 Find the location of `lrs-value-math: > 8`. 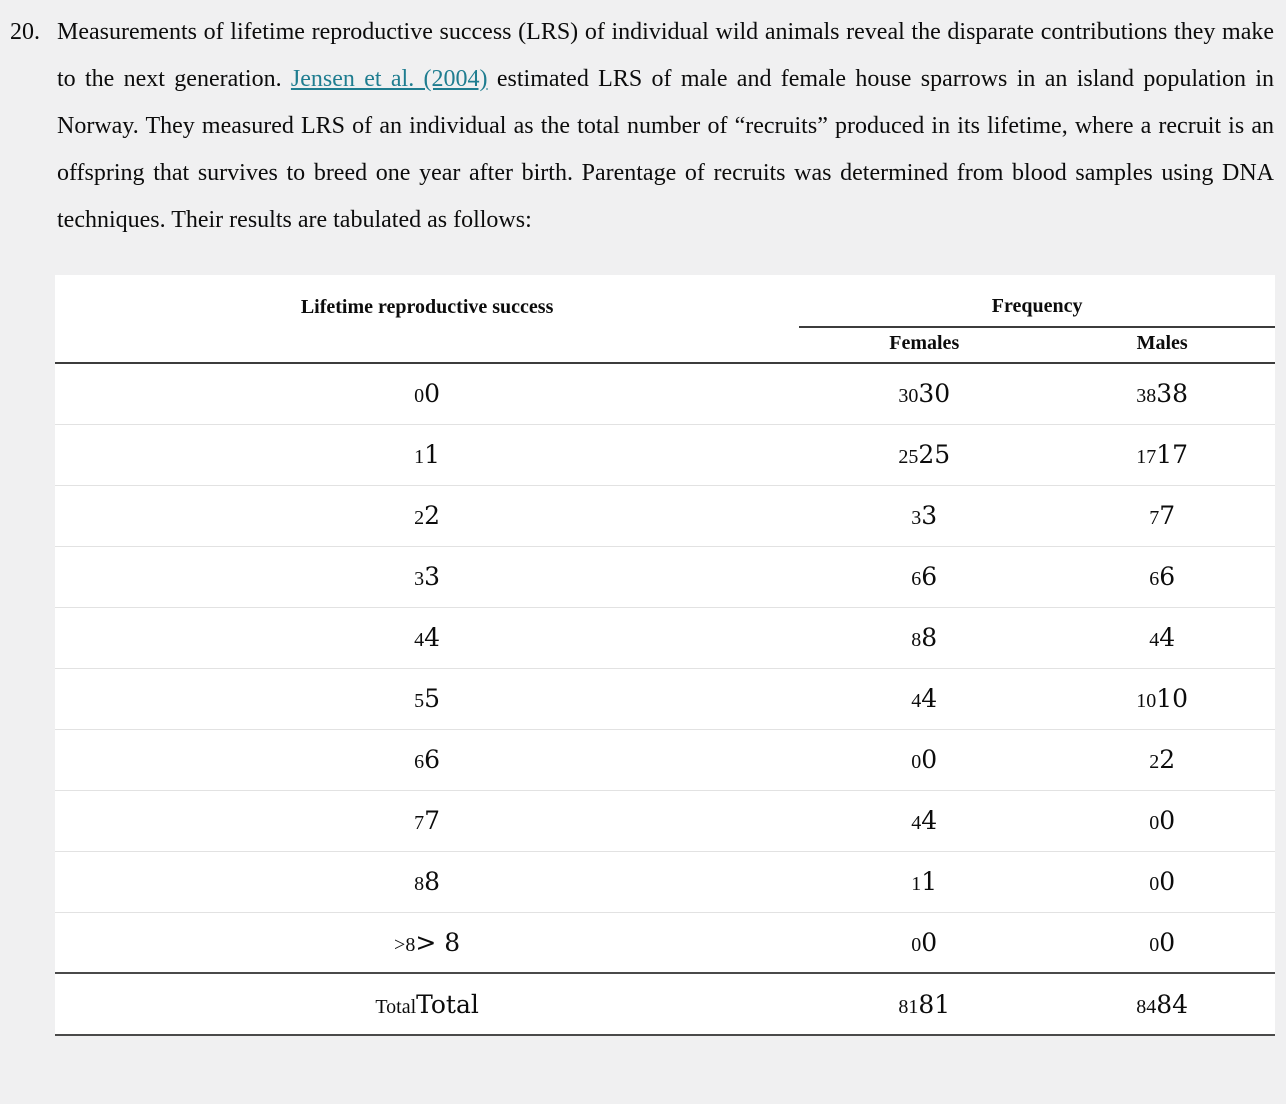

lrs-value-math: > 8 is located at coordinates (438, 942).